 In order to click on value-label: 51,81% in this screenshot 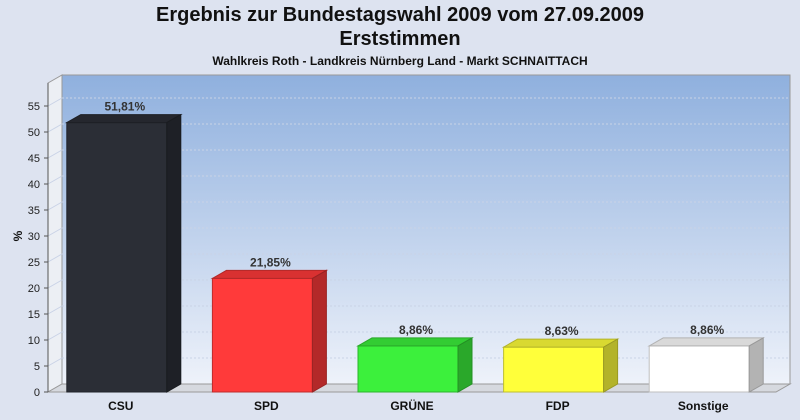, I will do `click(124, 107)`.